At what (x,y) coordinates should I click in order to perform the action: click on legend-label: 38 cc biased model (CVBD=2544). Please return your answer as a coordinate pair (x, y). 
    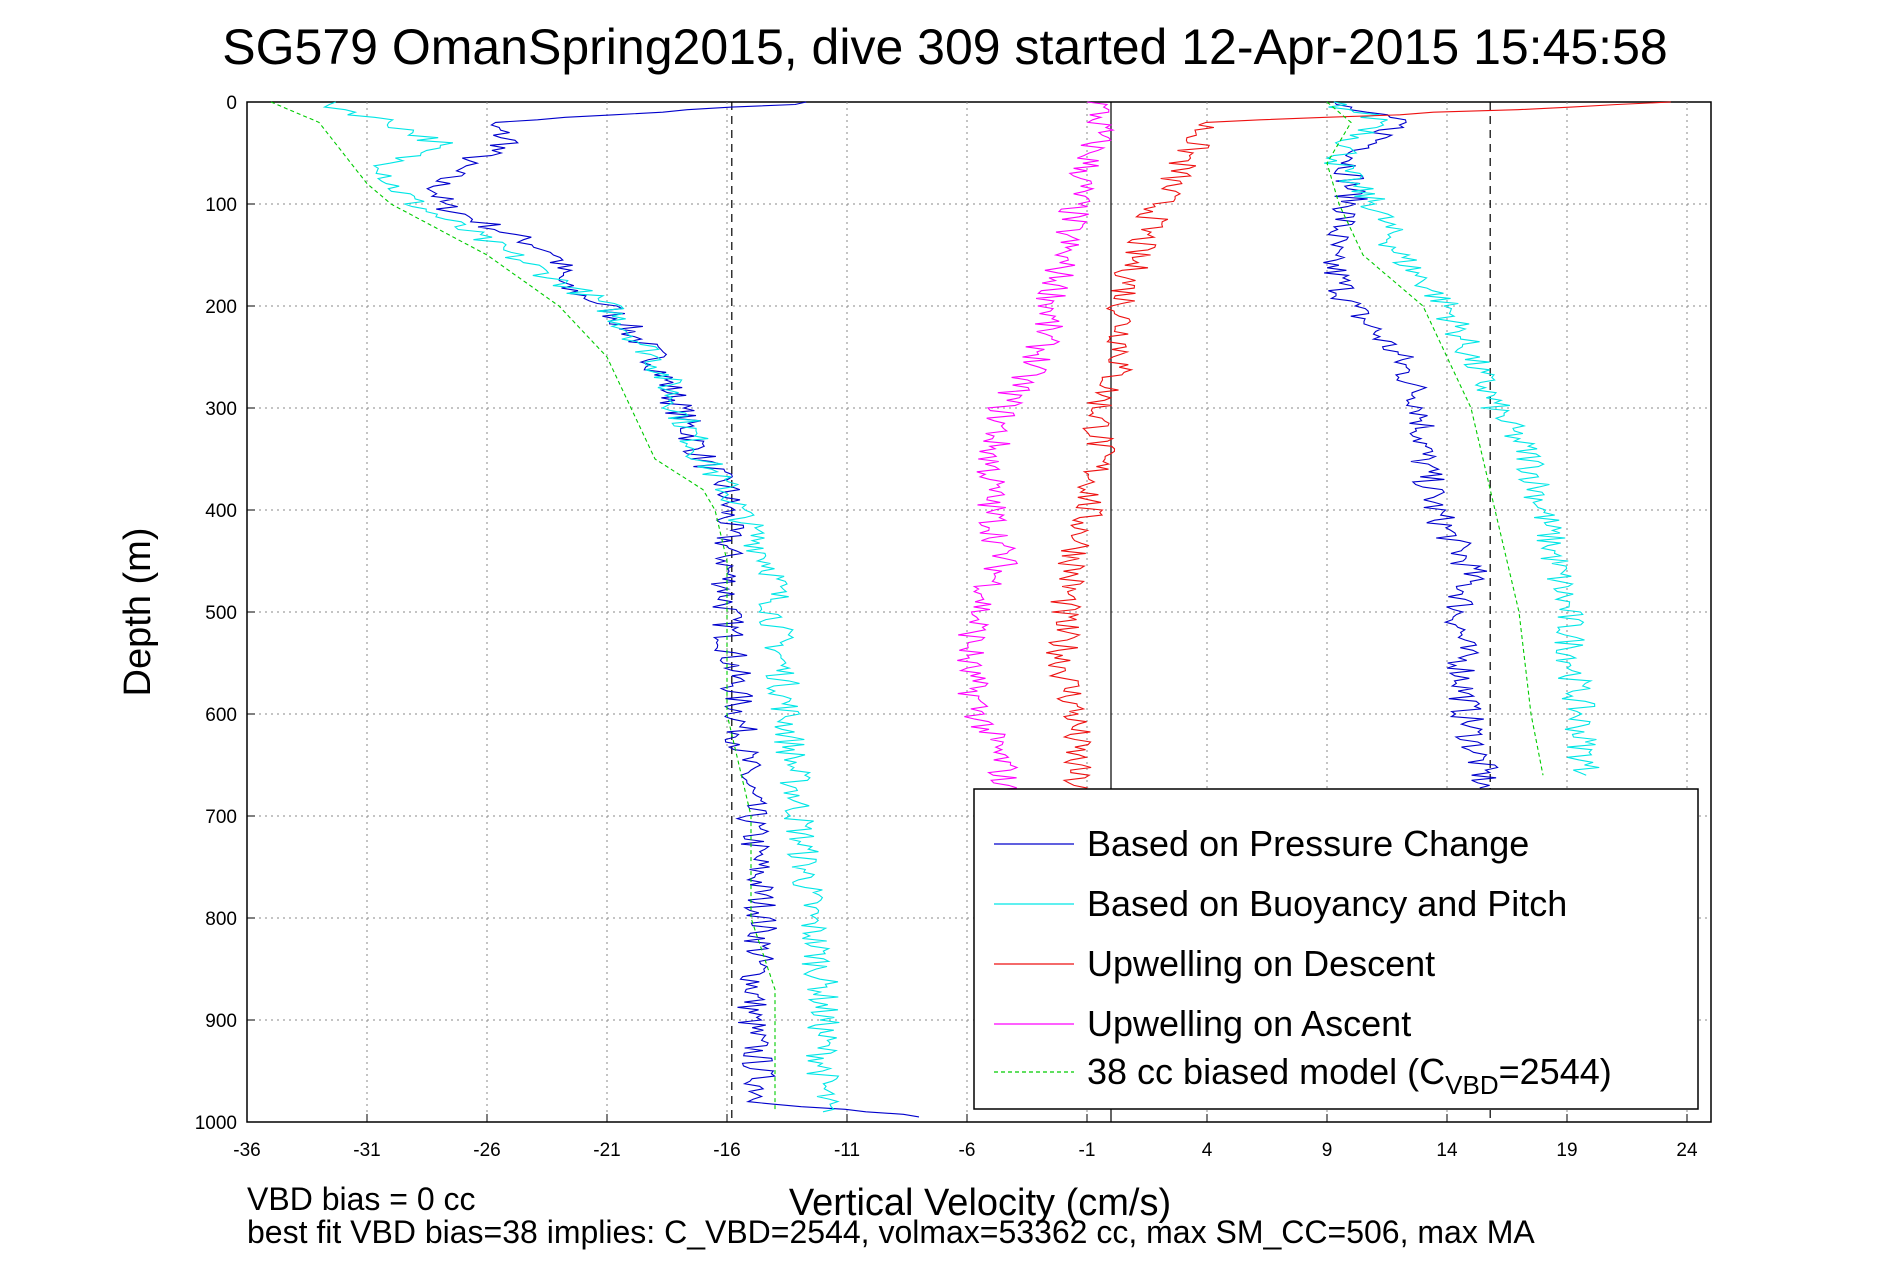
    Looking at the image, I should click on (1349, 1075).